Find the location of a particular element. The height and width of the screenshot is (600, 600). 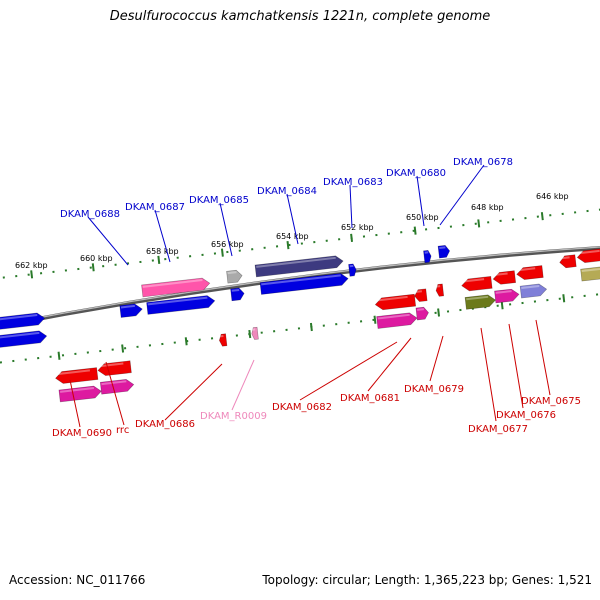

gene-label-dkam0676-leader is located at coordinates (516, 366).